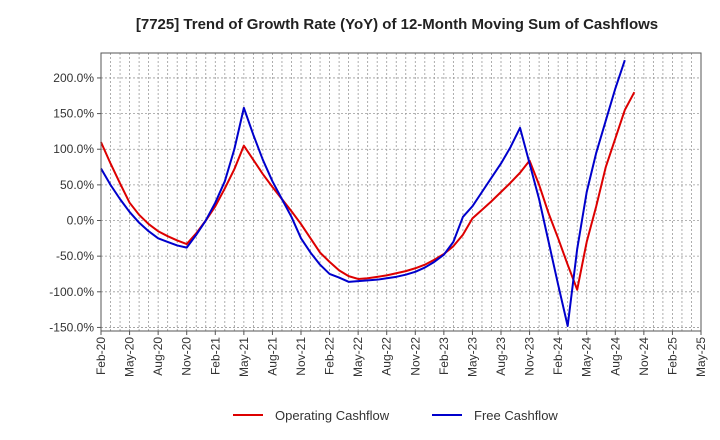 The width and height of the screenshot is (720, 440). I want to click on x-tick-label: May-22, so click(358, 357).